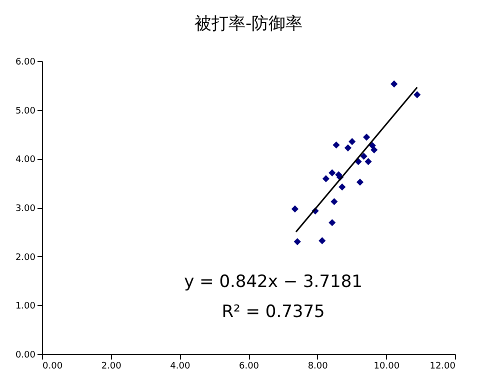 This screenshot has width=480, height=387. Describe the element at coordinates (25, 160) in the screenshot. I see `y-tick-label: 4.00` at that location.